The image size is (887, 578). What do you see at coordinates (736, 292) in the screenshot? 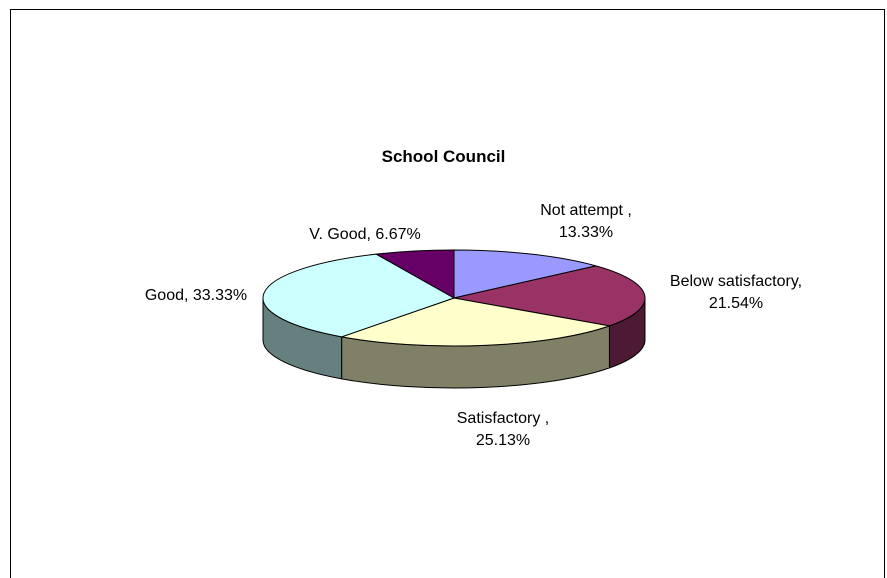
I see `data-label-below-satisfactory: Below satisfactory, 21.54%` at bounding box center [736, 292].